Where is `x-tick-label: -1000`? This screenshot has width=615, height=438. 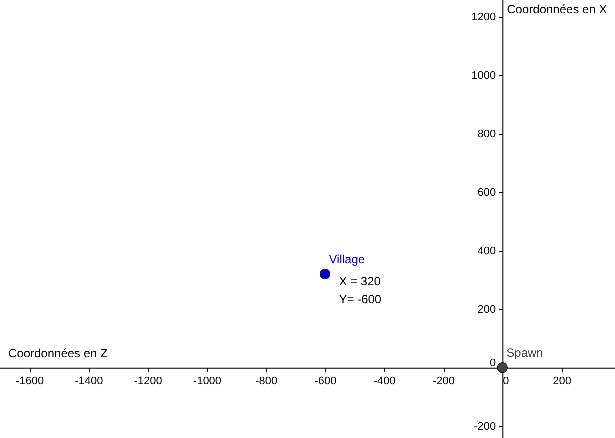
x-tick-label: -1000 is located at coordinates (207, 381).